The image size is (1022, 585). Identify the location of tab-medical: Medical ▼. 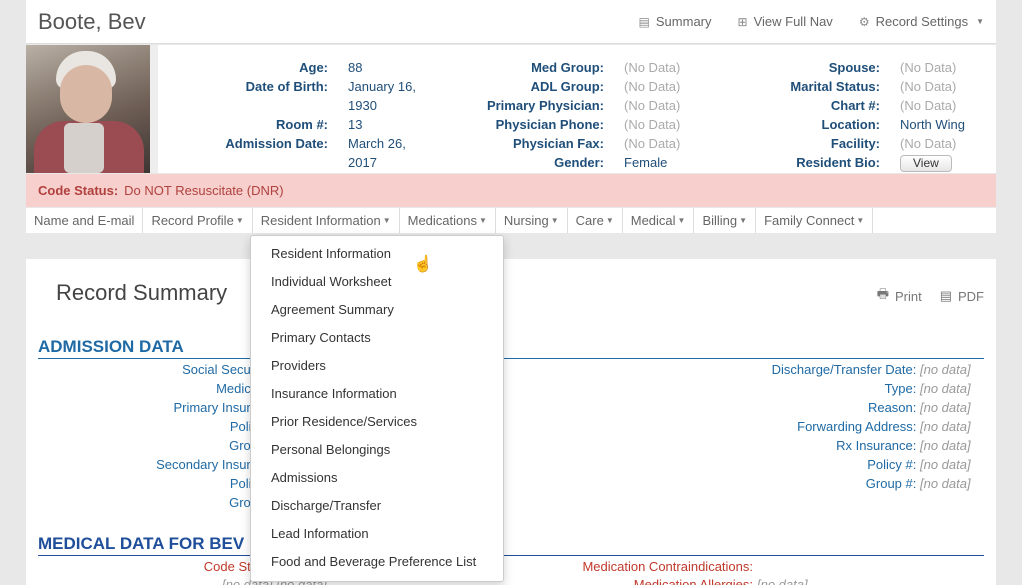
(659, 220).